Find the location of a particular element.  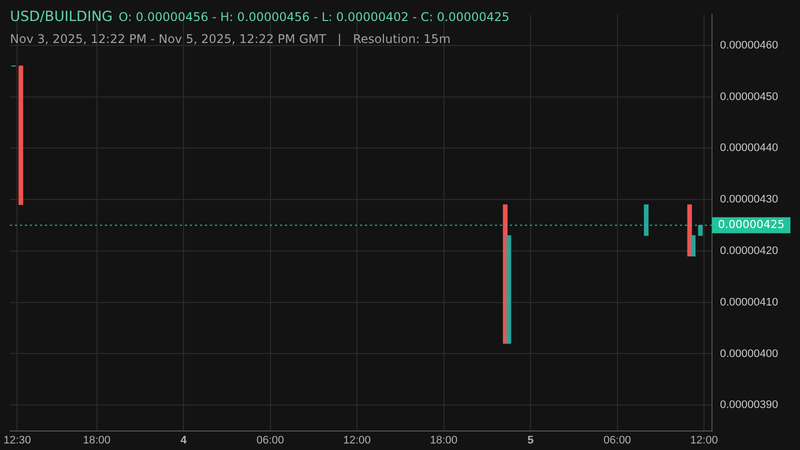

y-tick-label: 0.00000450 is located at coordinates (749, 96).